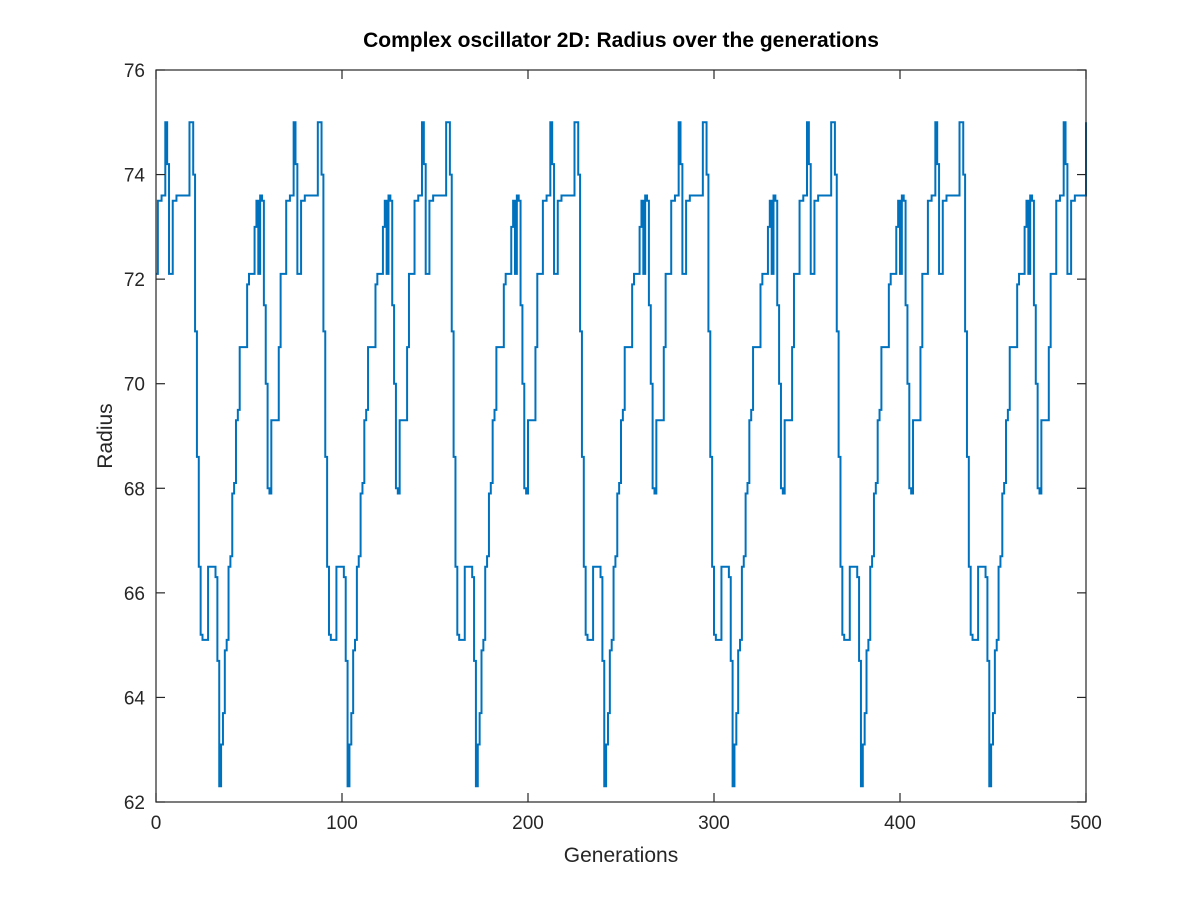  I want to click on x-tick-label: 500, so click(1086, 823).